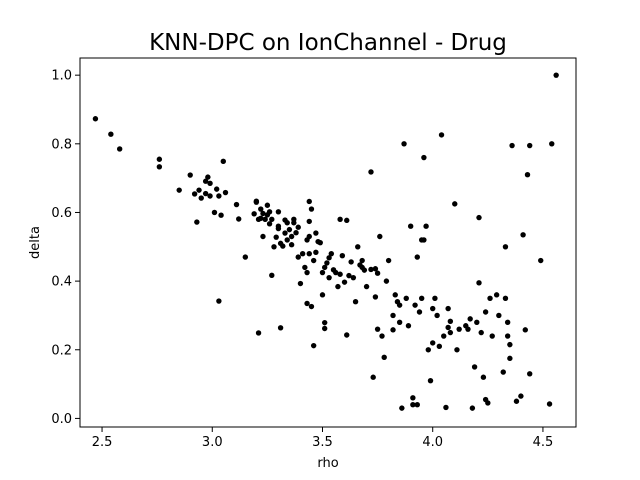 Image resolution: width=640 pixels, height=480 pixels. Describe the element at coordinates (65, 248) in the screenshot. I see `y-axis: 0.0 0.2 0.4 0.6 0.8 1.0` at that location.